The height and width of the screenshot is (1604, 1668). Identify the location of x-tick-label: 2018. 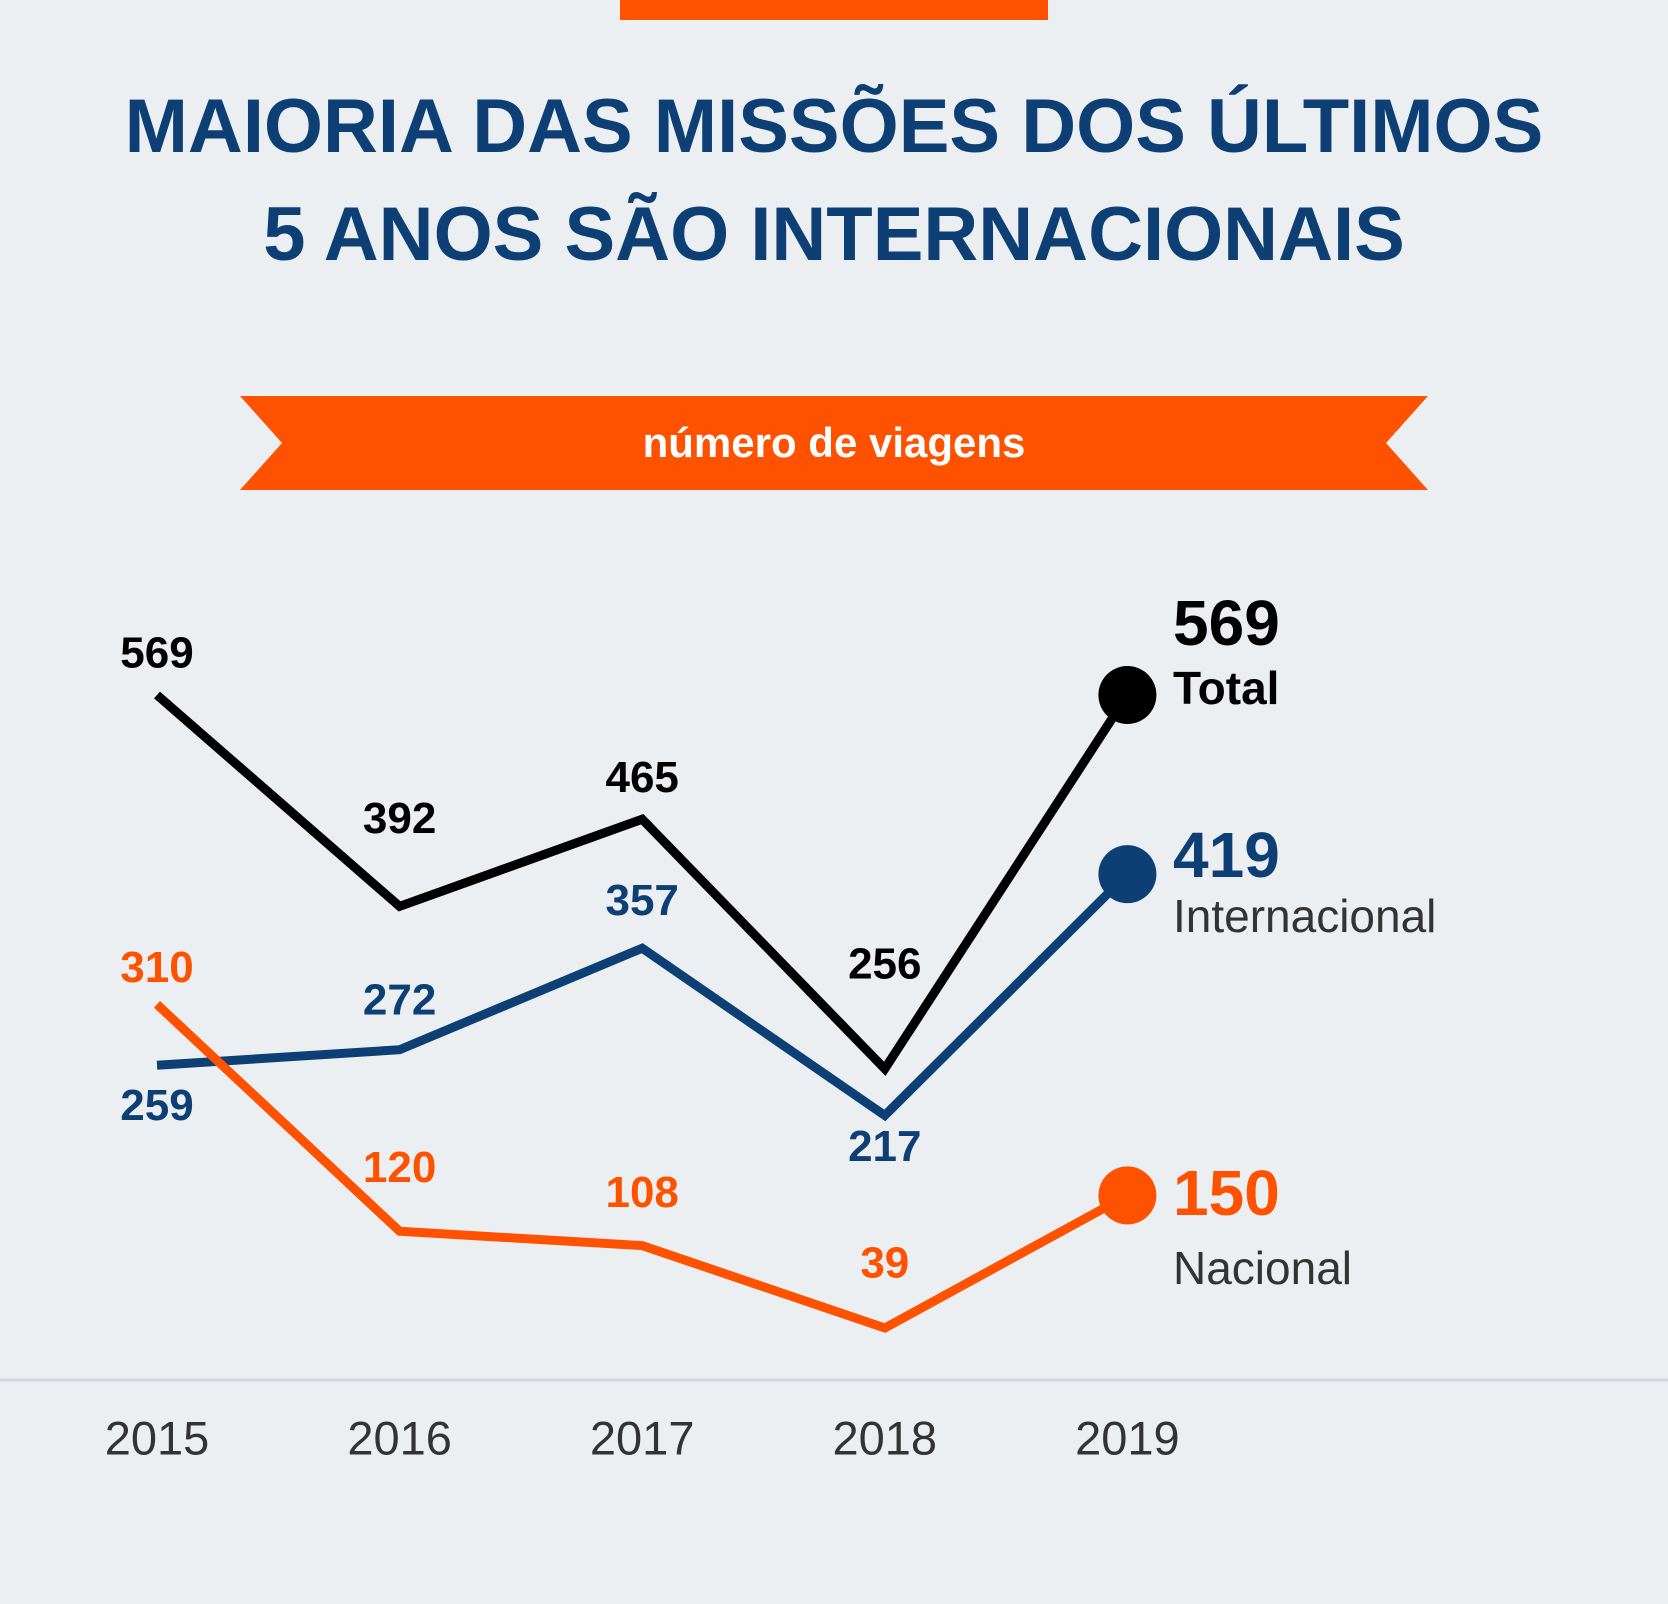
(885, 1437).